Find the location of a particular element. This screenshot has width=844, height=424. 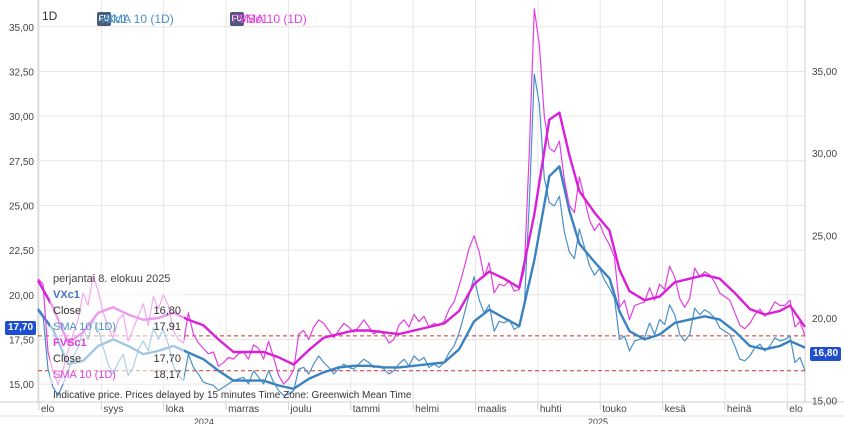

left-tick-label: 25,00 is located at coordinates (21, 206).